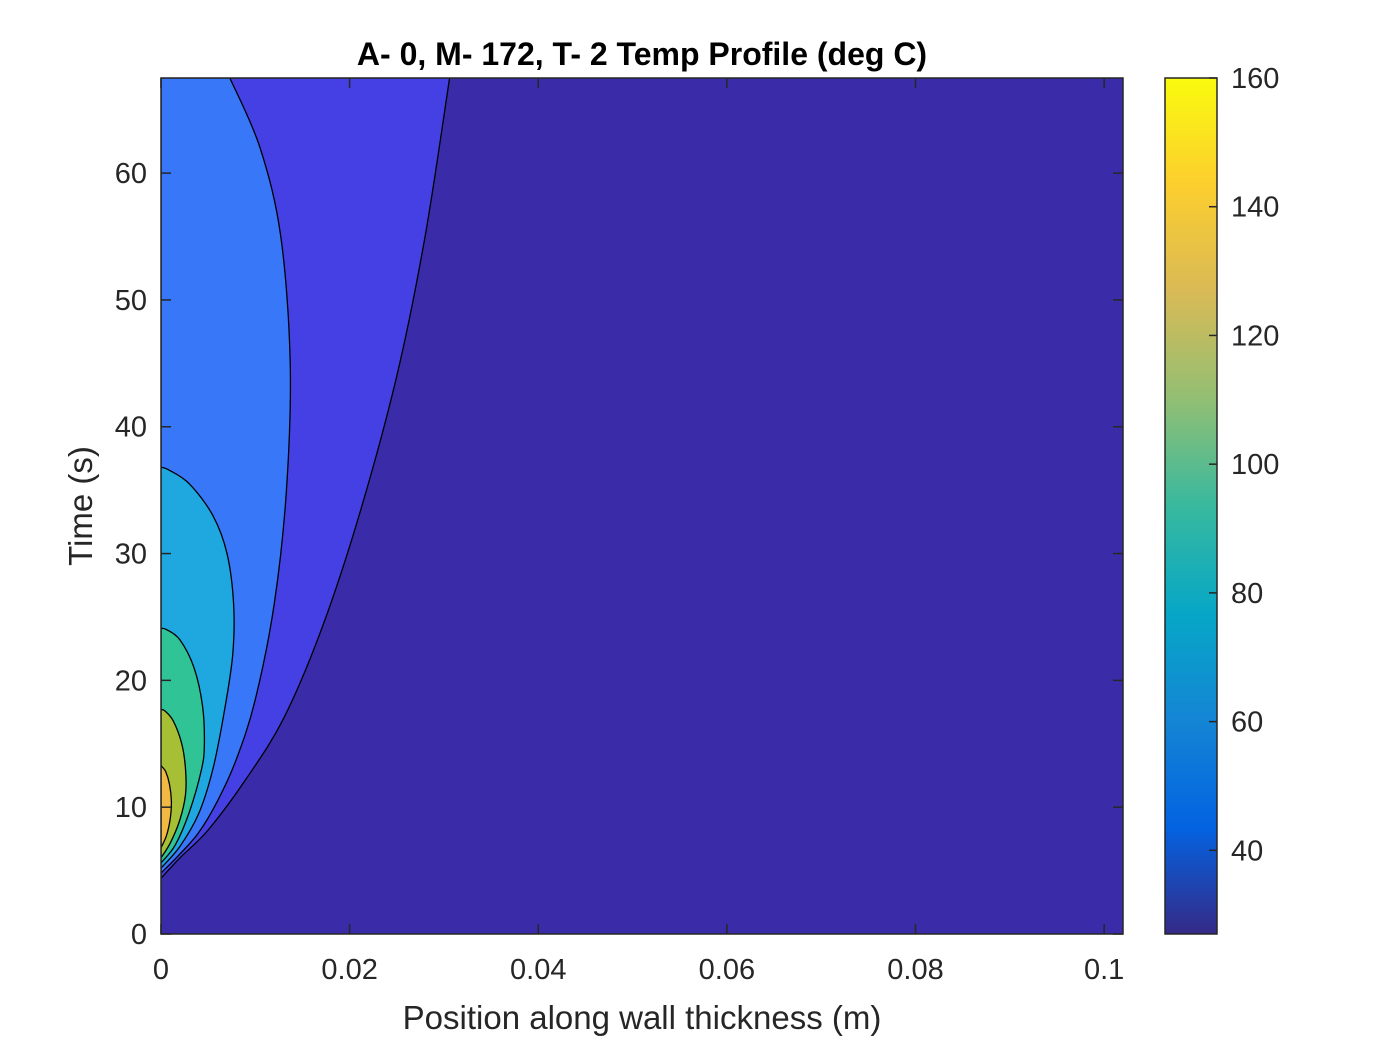 The image size is (1400, 1050). I want to click on colorbar-tick-label: 100, so click(1255, 465).